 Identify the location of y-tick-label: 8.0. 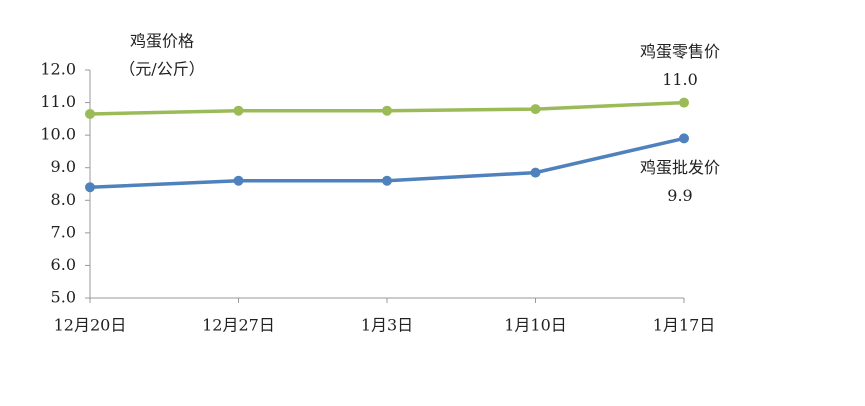
(63, 199).